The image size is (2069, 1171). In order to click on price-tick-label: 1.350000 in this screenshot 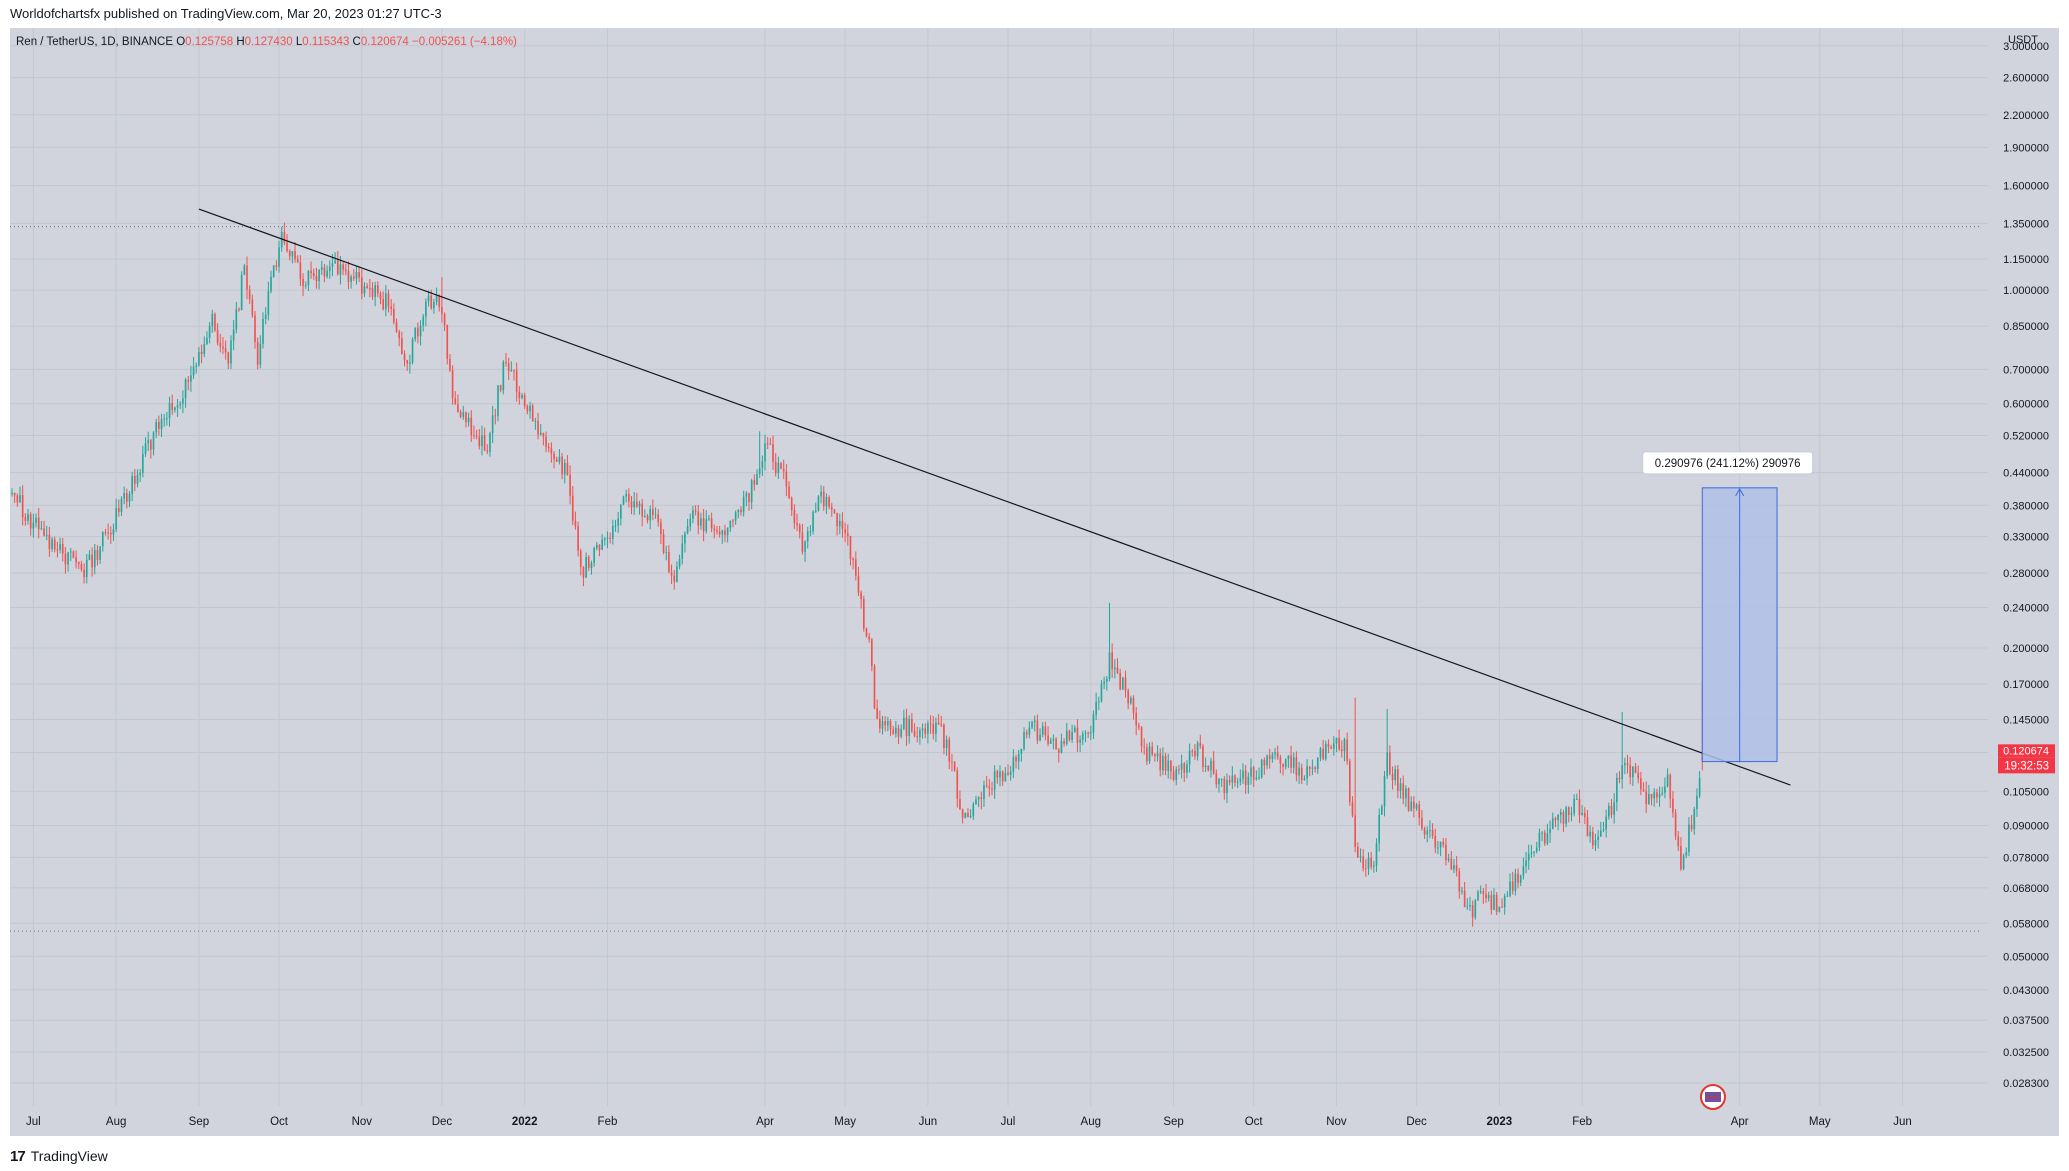, I will do `click(2026, 224)`.